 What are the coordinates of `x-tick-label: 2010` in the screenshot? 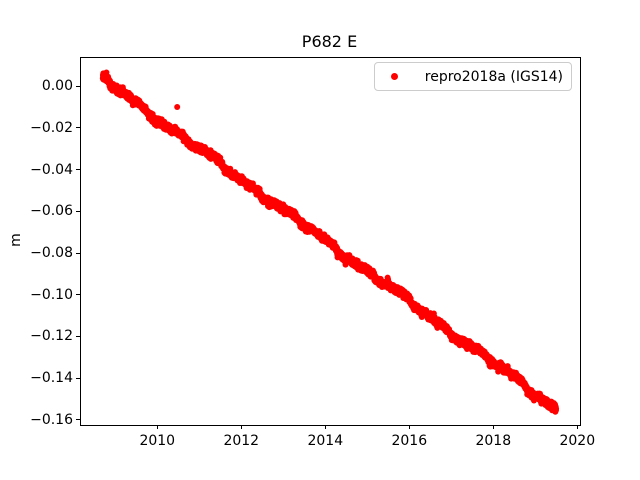 It's located at (157, 441).